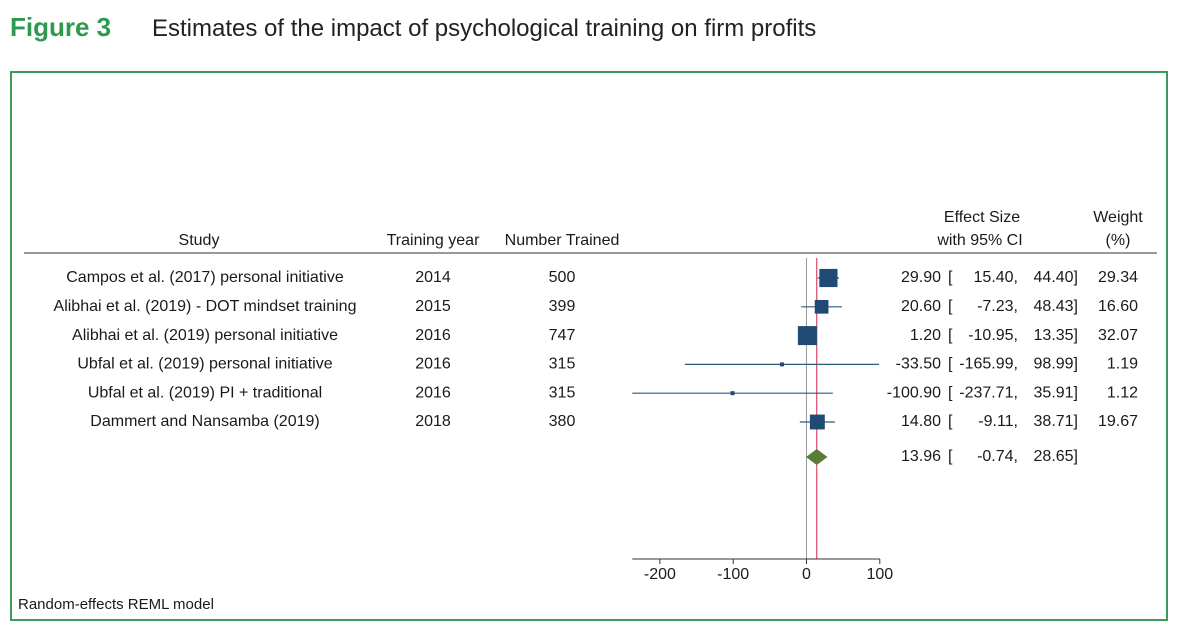  Describe the element at coordinates (1056, 392) in the screenshot. I see `ci-upper: 35.91]` at that location.